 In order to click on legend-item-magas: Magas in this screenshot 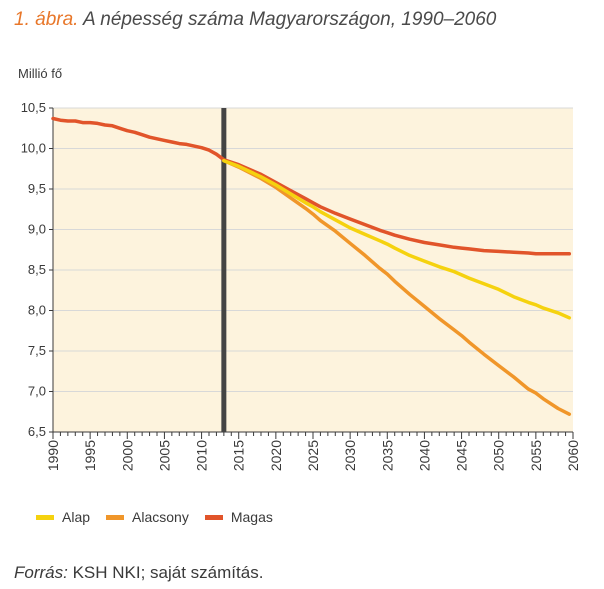, I will do `click(238, 517)`.